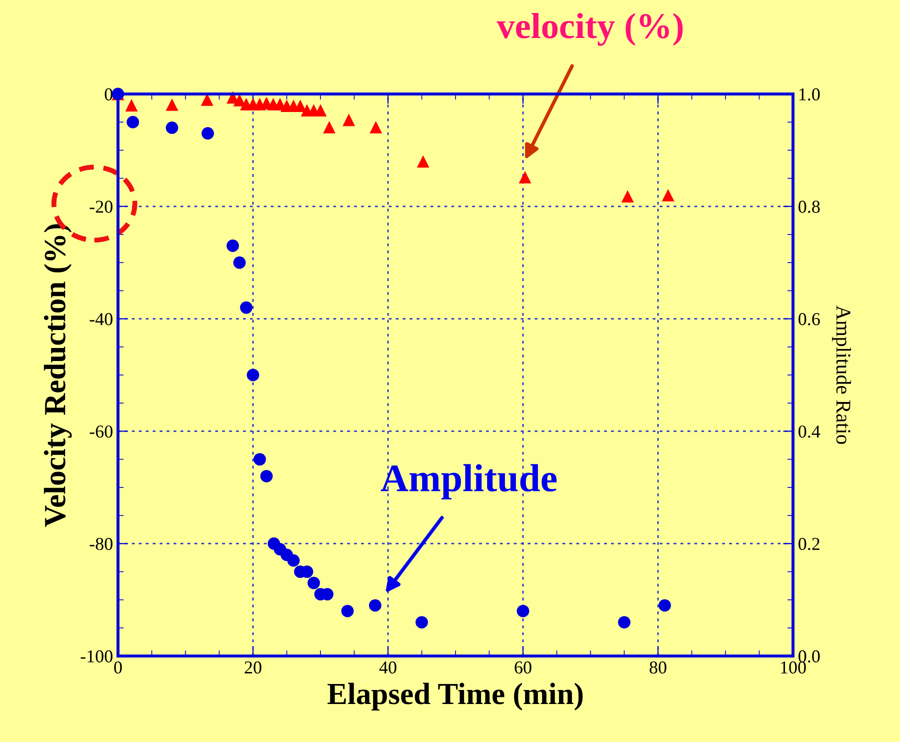 The image size is (900, 742). I want to click on y-tick-label: 0, so click(108, 94).